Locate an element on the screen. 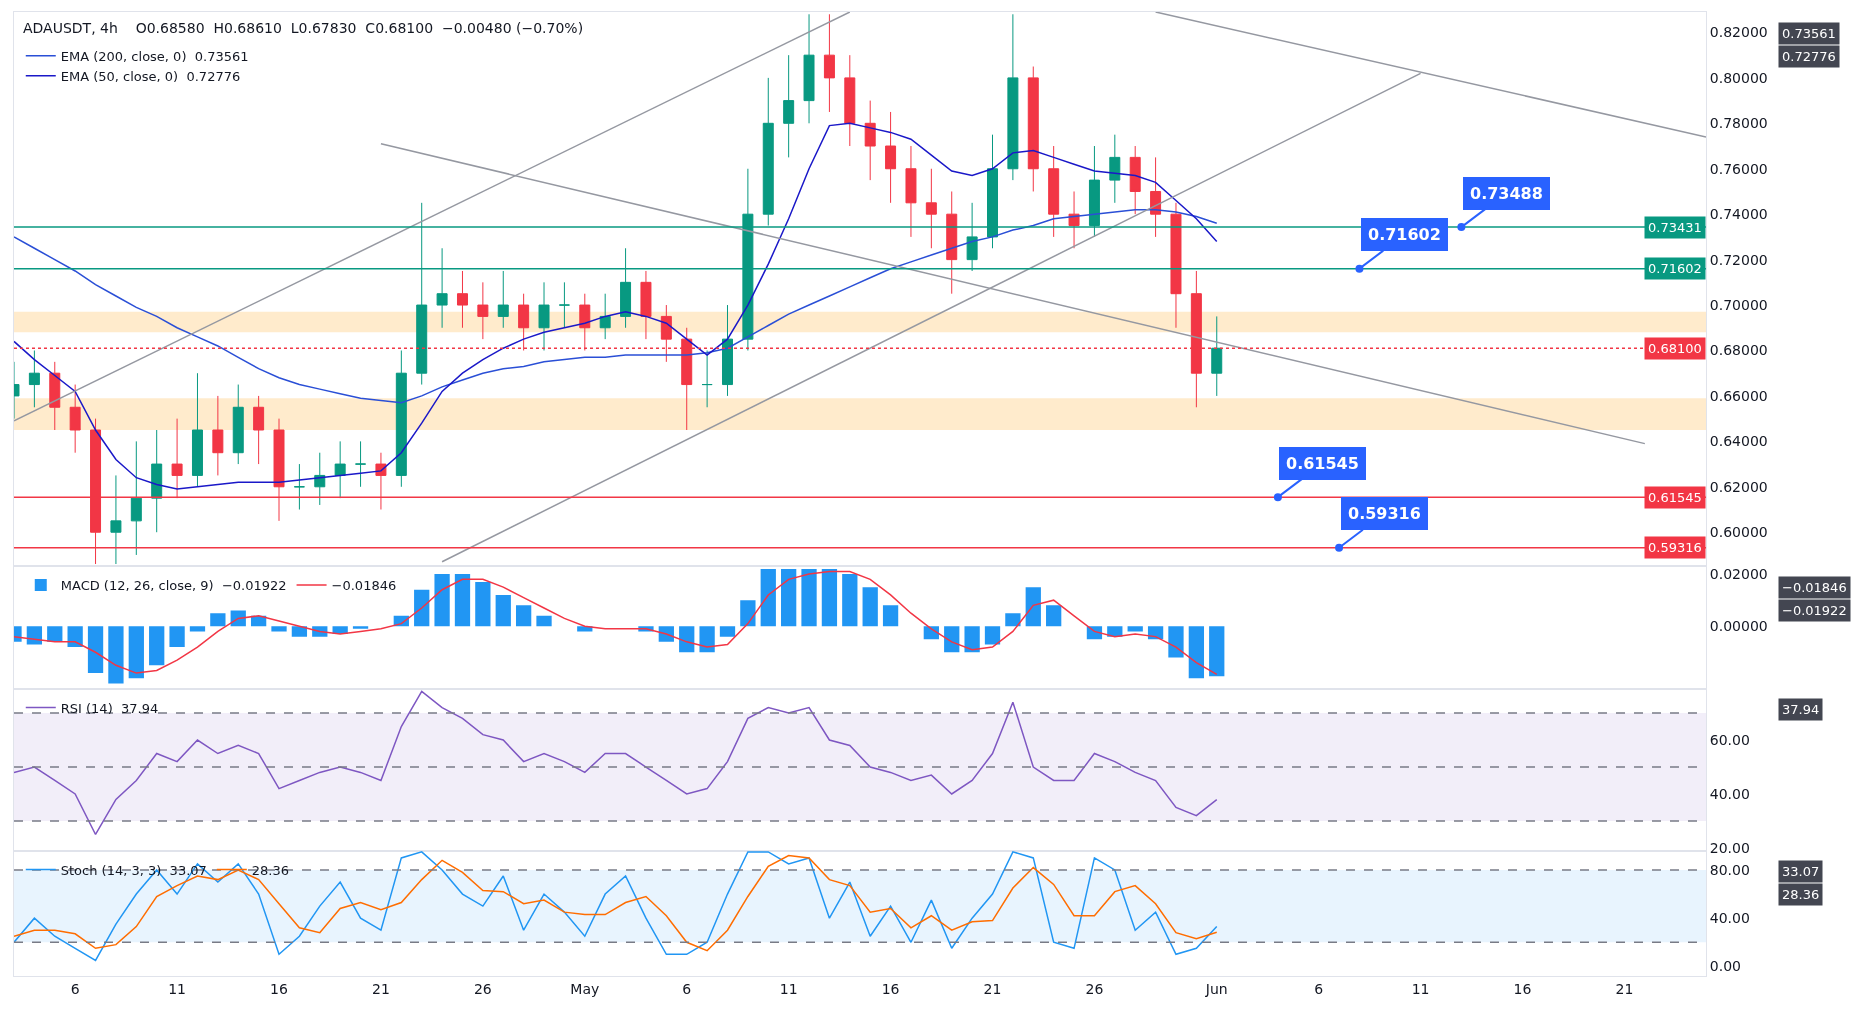 This screenshot has width=1876, height=1036. y-tick-label: 20.00 is located at coordinates (1729, 847).